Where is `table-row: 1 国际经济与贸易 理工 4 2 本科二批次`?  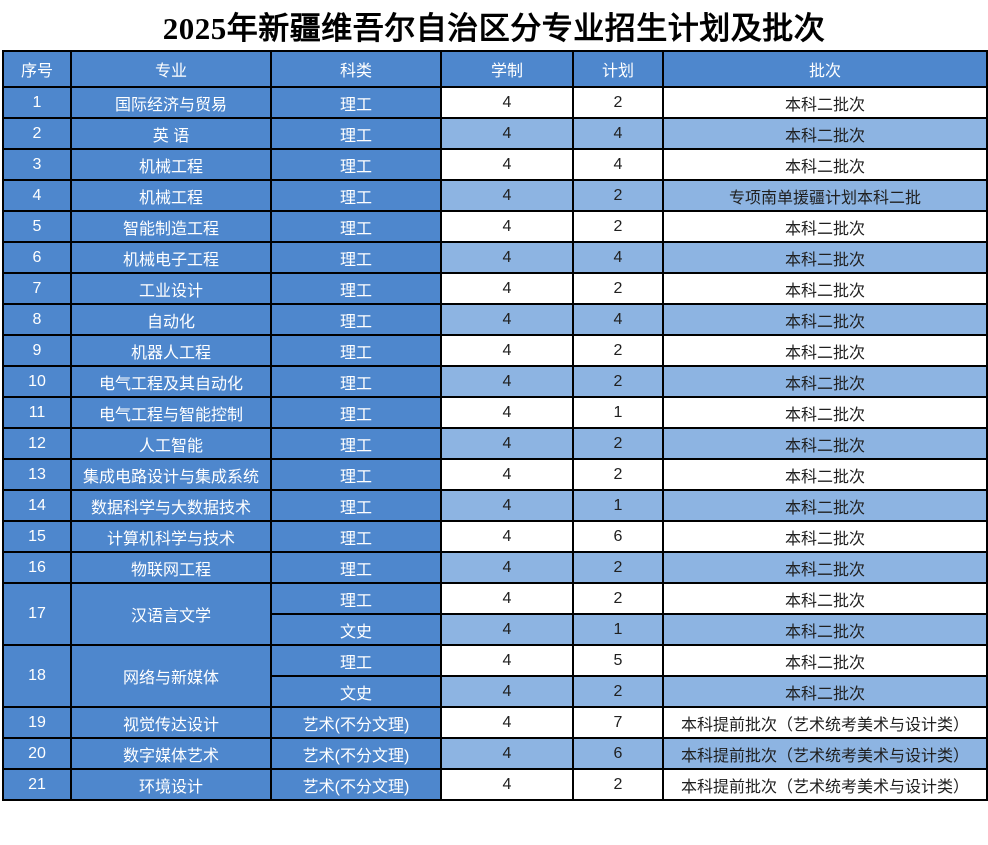 table-row: 1 国际经济与贸易 理工 4 2 本科二批次 is located at coordinates (495, 102).